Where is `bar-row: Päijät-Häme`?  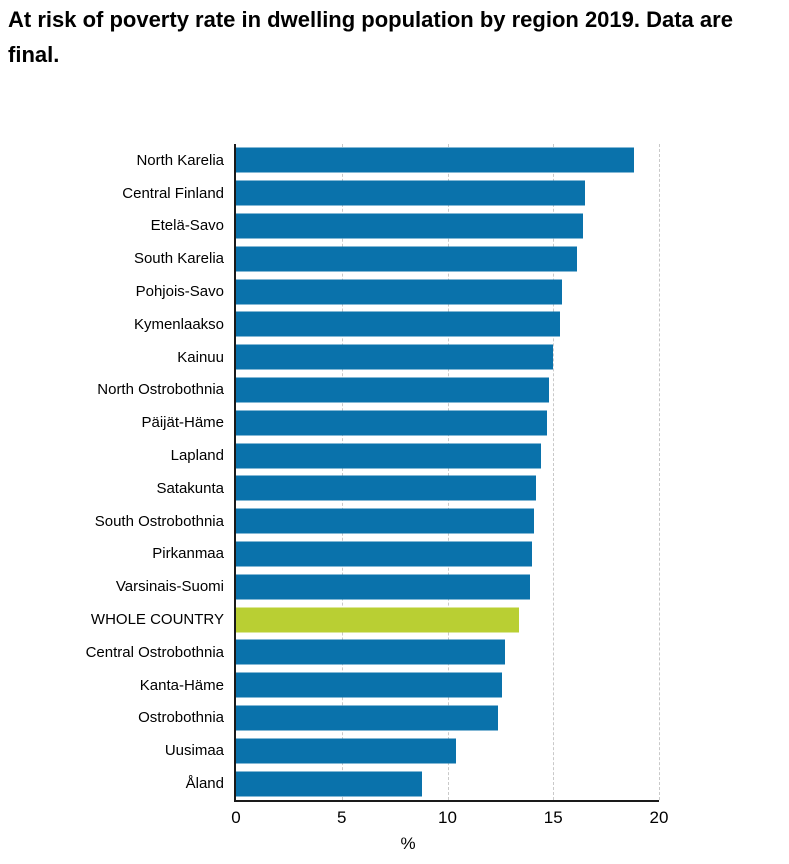 bar-row: Päijät-Häme is located at coordinates (394, 422).